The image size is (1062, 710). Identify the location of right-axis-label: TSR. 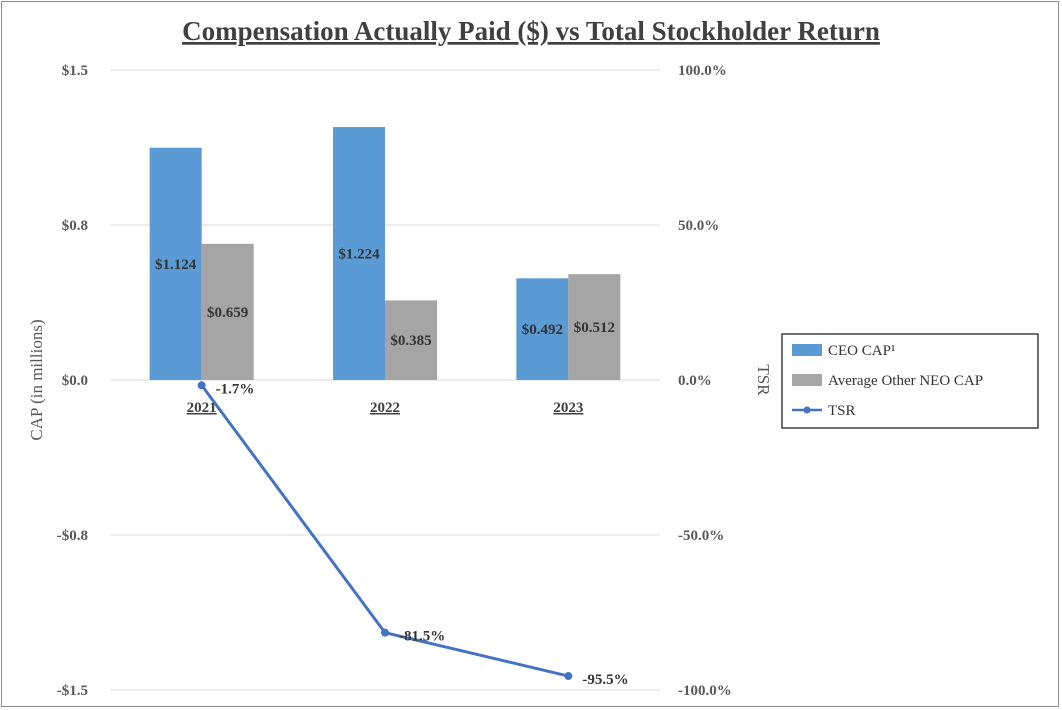
(763, 380).